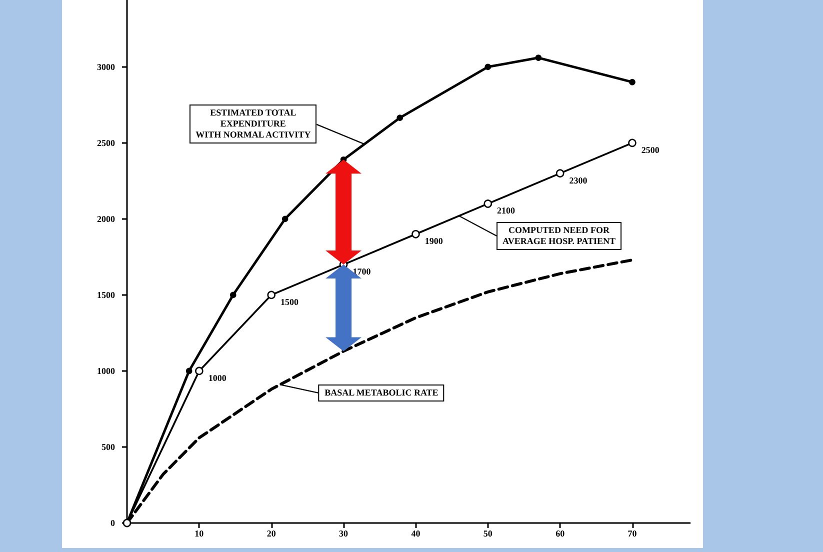  What do you see at coordinates (271, 533) in the screenshot?
I see `x-tick-label: 20` at bounding box center [271, 533].